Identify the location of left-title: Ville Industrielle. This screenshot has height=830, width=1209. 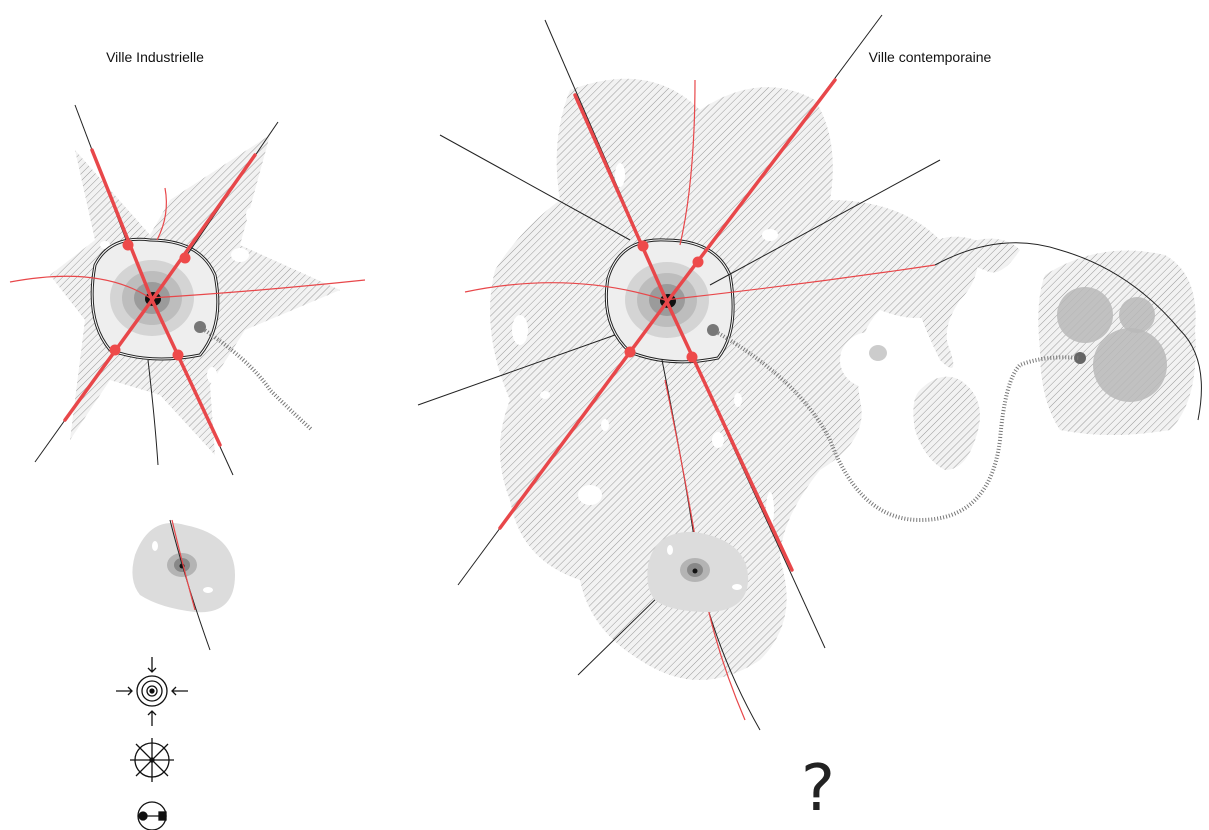
(155, 57).